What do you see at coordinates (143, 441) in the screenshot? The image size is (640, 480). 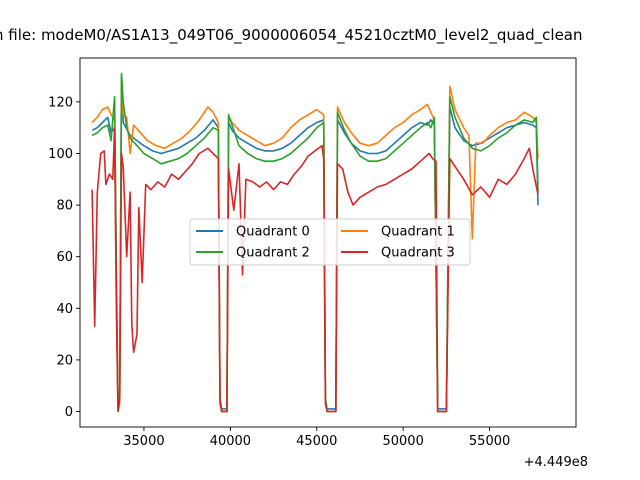 I see `x-tick-label: 35000` at bounding box center [143, 441].